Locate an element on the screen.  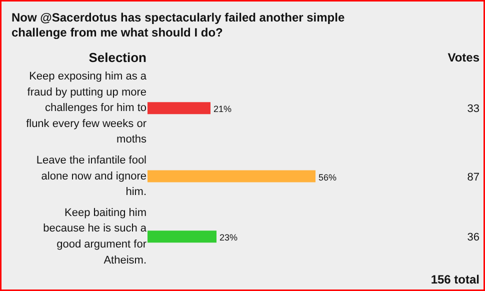
text: 33 is located at coordinates (473, 109).